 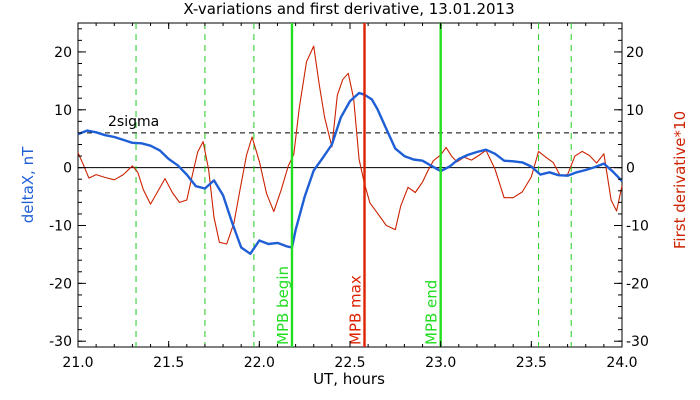 What do you see at coordinates (67, 169) in the screenshot?
I see `y-left-tick-label: 0` at bounding box center [67, 169].